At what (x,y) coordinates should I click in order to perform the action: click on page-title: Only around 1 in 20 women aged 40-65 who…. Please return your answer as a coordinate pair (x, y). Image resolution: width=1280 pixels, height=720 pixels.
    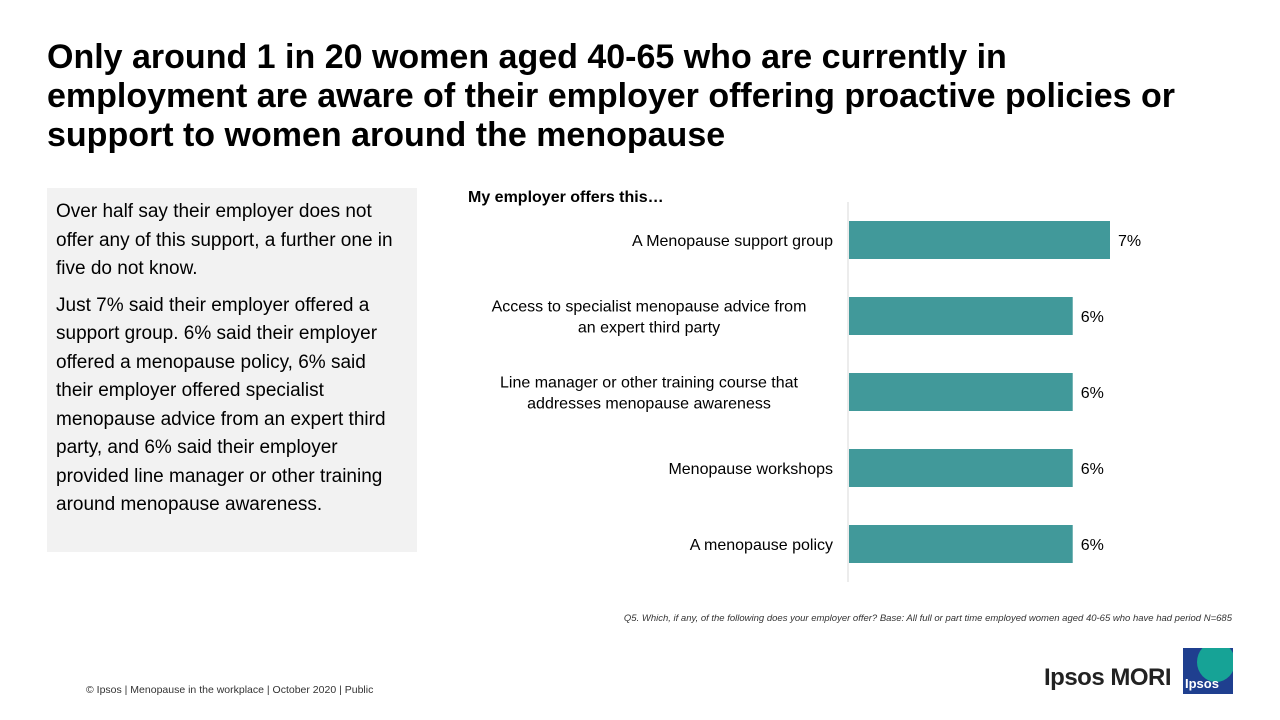
    Looking at the image, I should click on (611, 96).